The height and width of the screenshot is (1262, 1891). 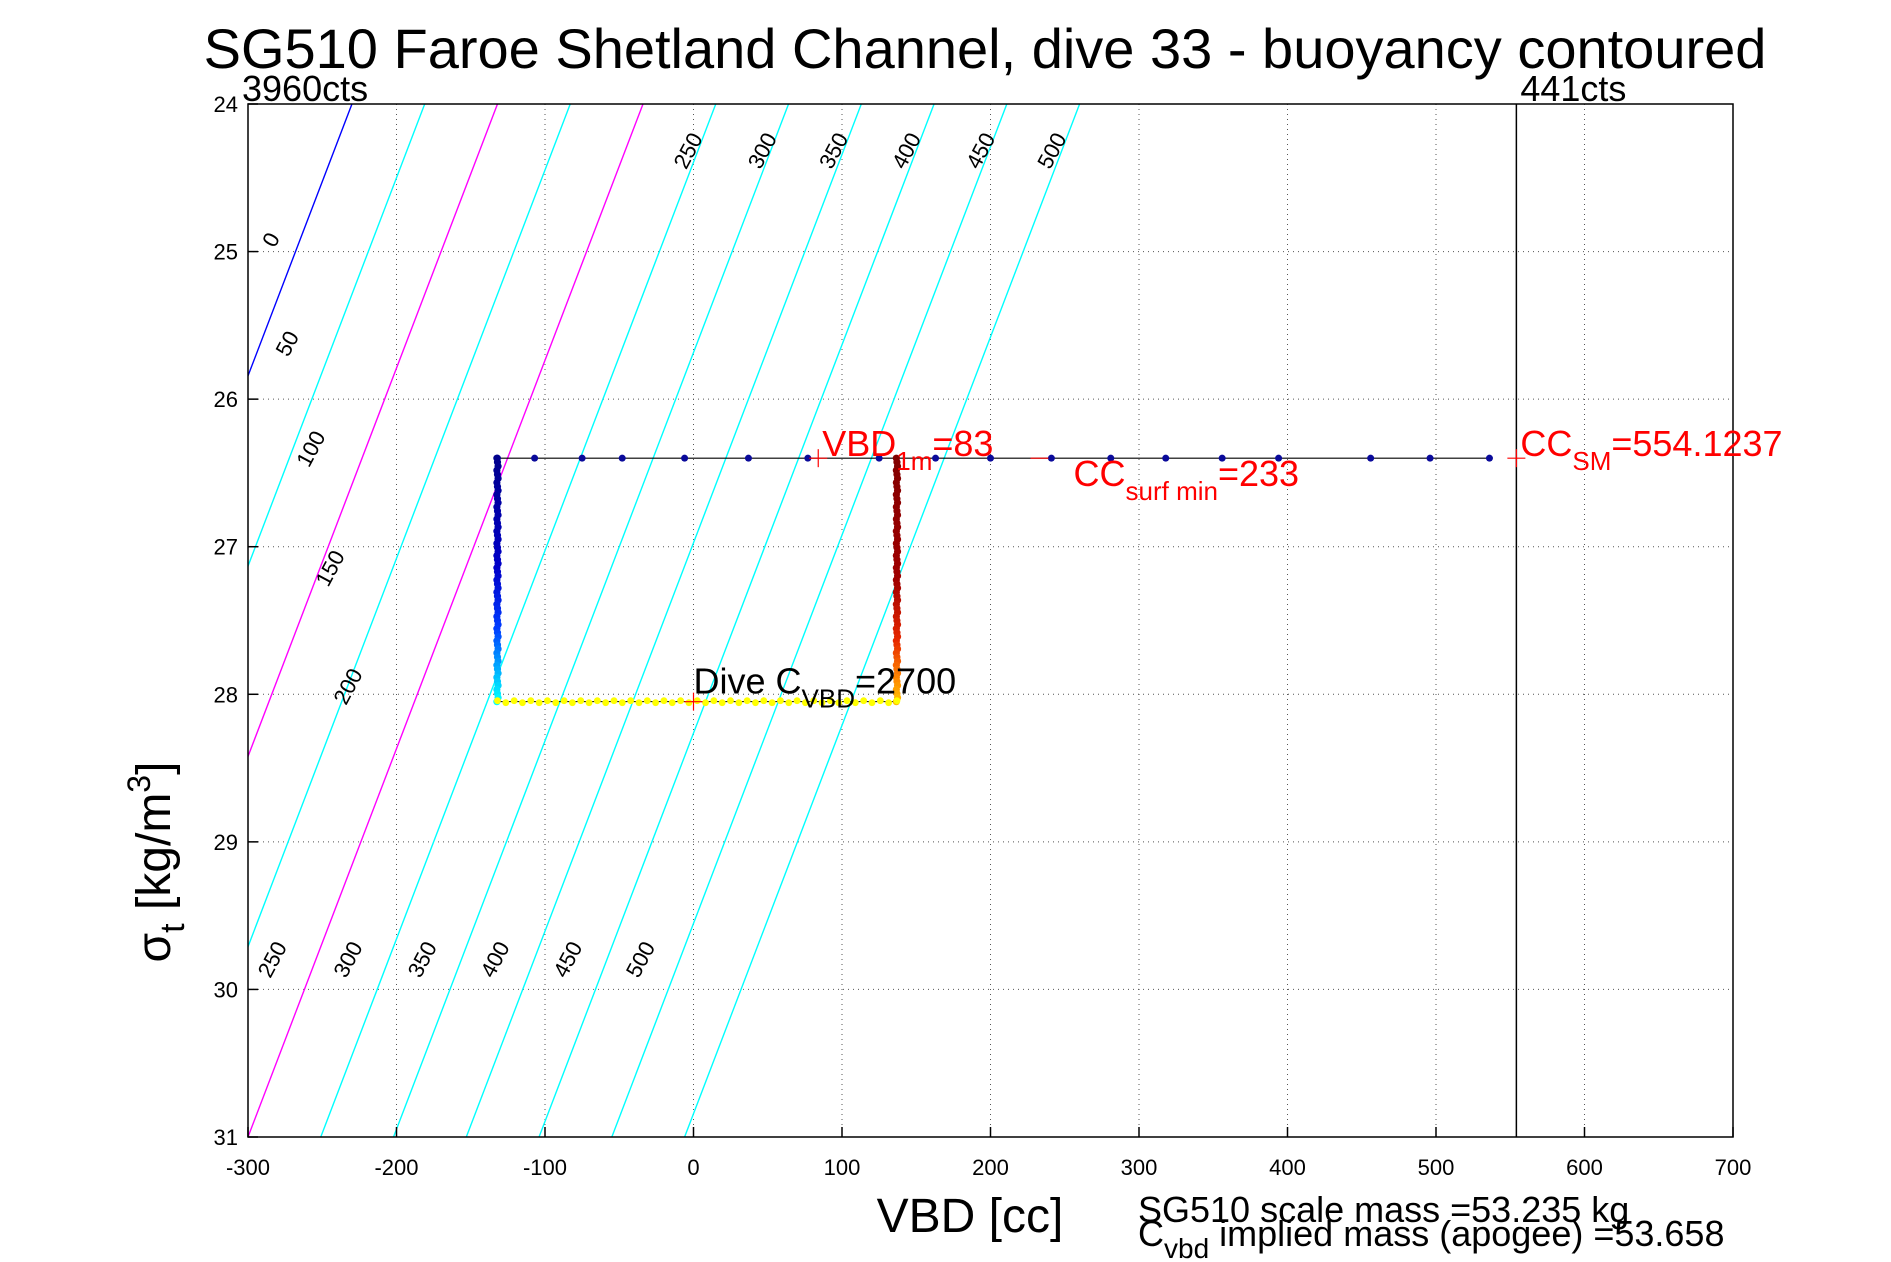 What do you see at coordinates (1287, 1167) in the screenshot?
I see `x-tick-label: 400` at bounding box center [1287, 1167].